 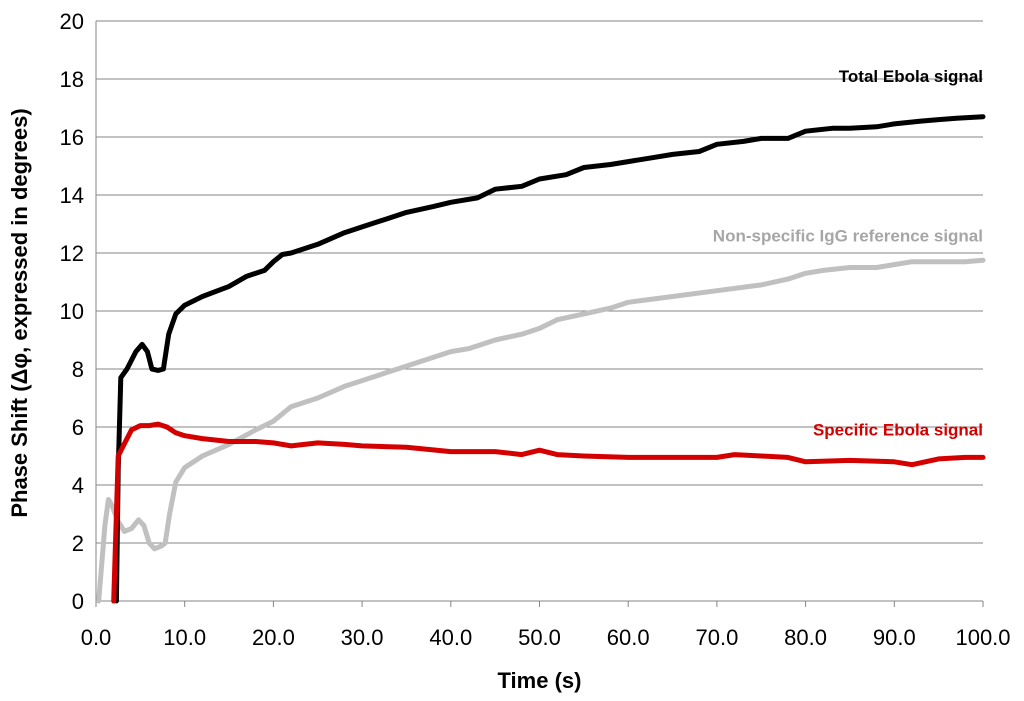 What do you see at coordinates (911, 76) in the screenshot?
I see `series-label: Total Ebola signal` at bounding box center [911, 76].